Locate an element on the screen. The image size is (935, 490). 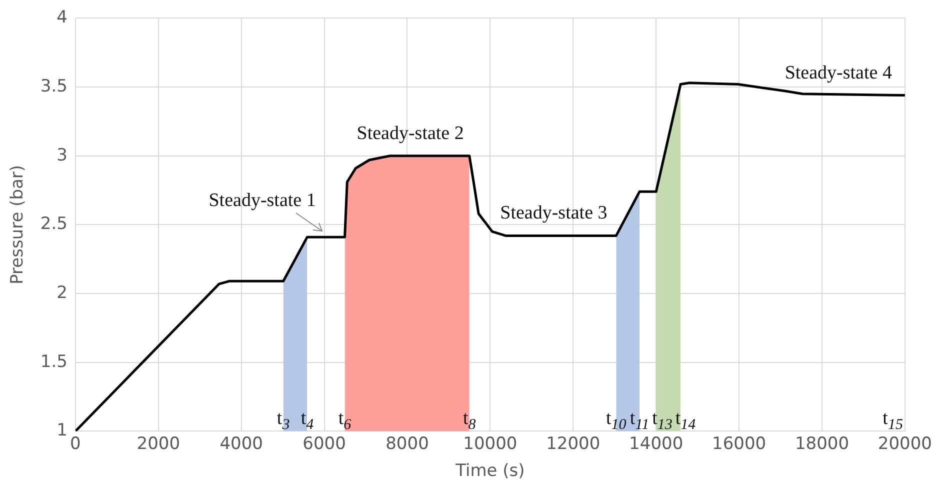
annotation: Steady-state 3 is located at coordinates (554, 213).